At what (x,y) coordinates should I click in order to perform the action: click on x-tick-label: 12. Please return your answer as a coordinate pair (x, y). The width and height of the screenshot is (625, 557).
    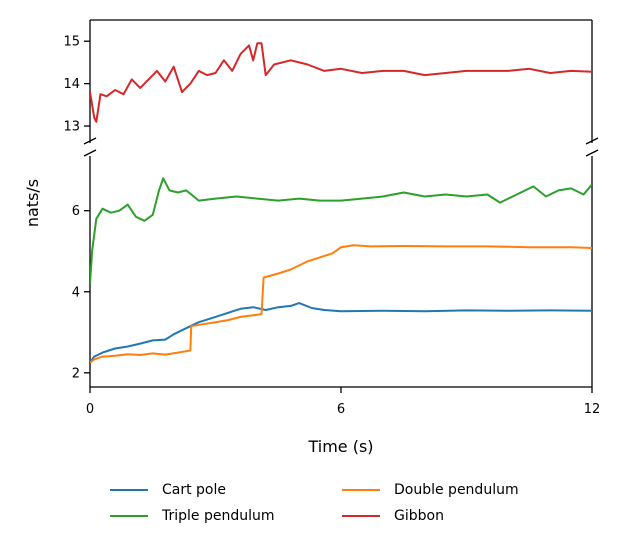
    Looking at the image, I should click on (592, 409).